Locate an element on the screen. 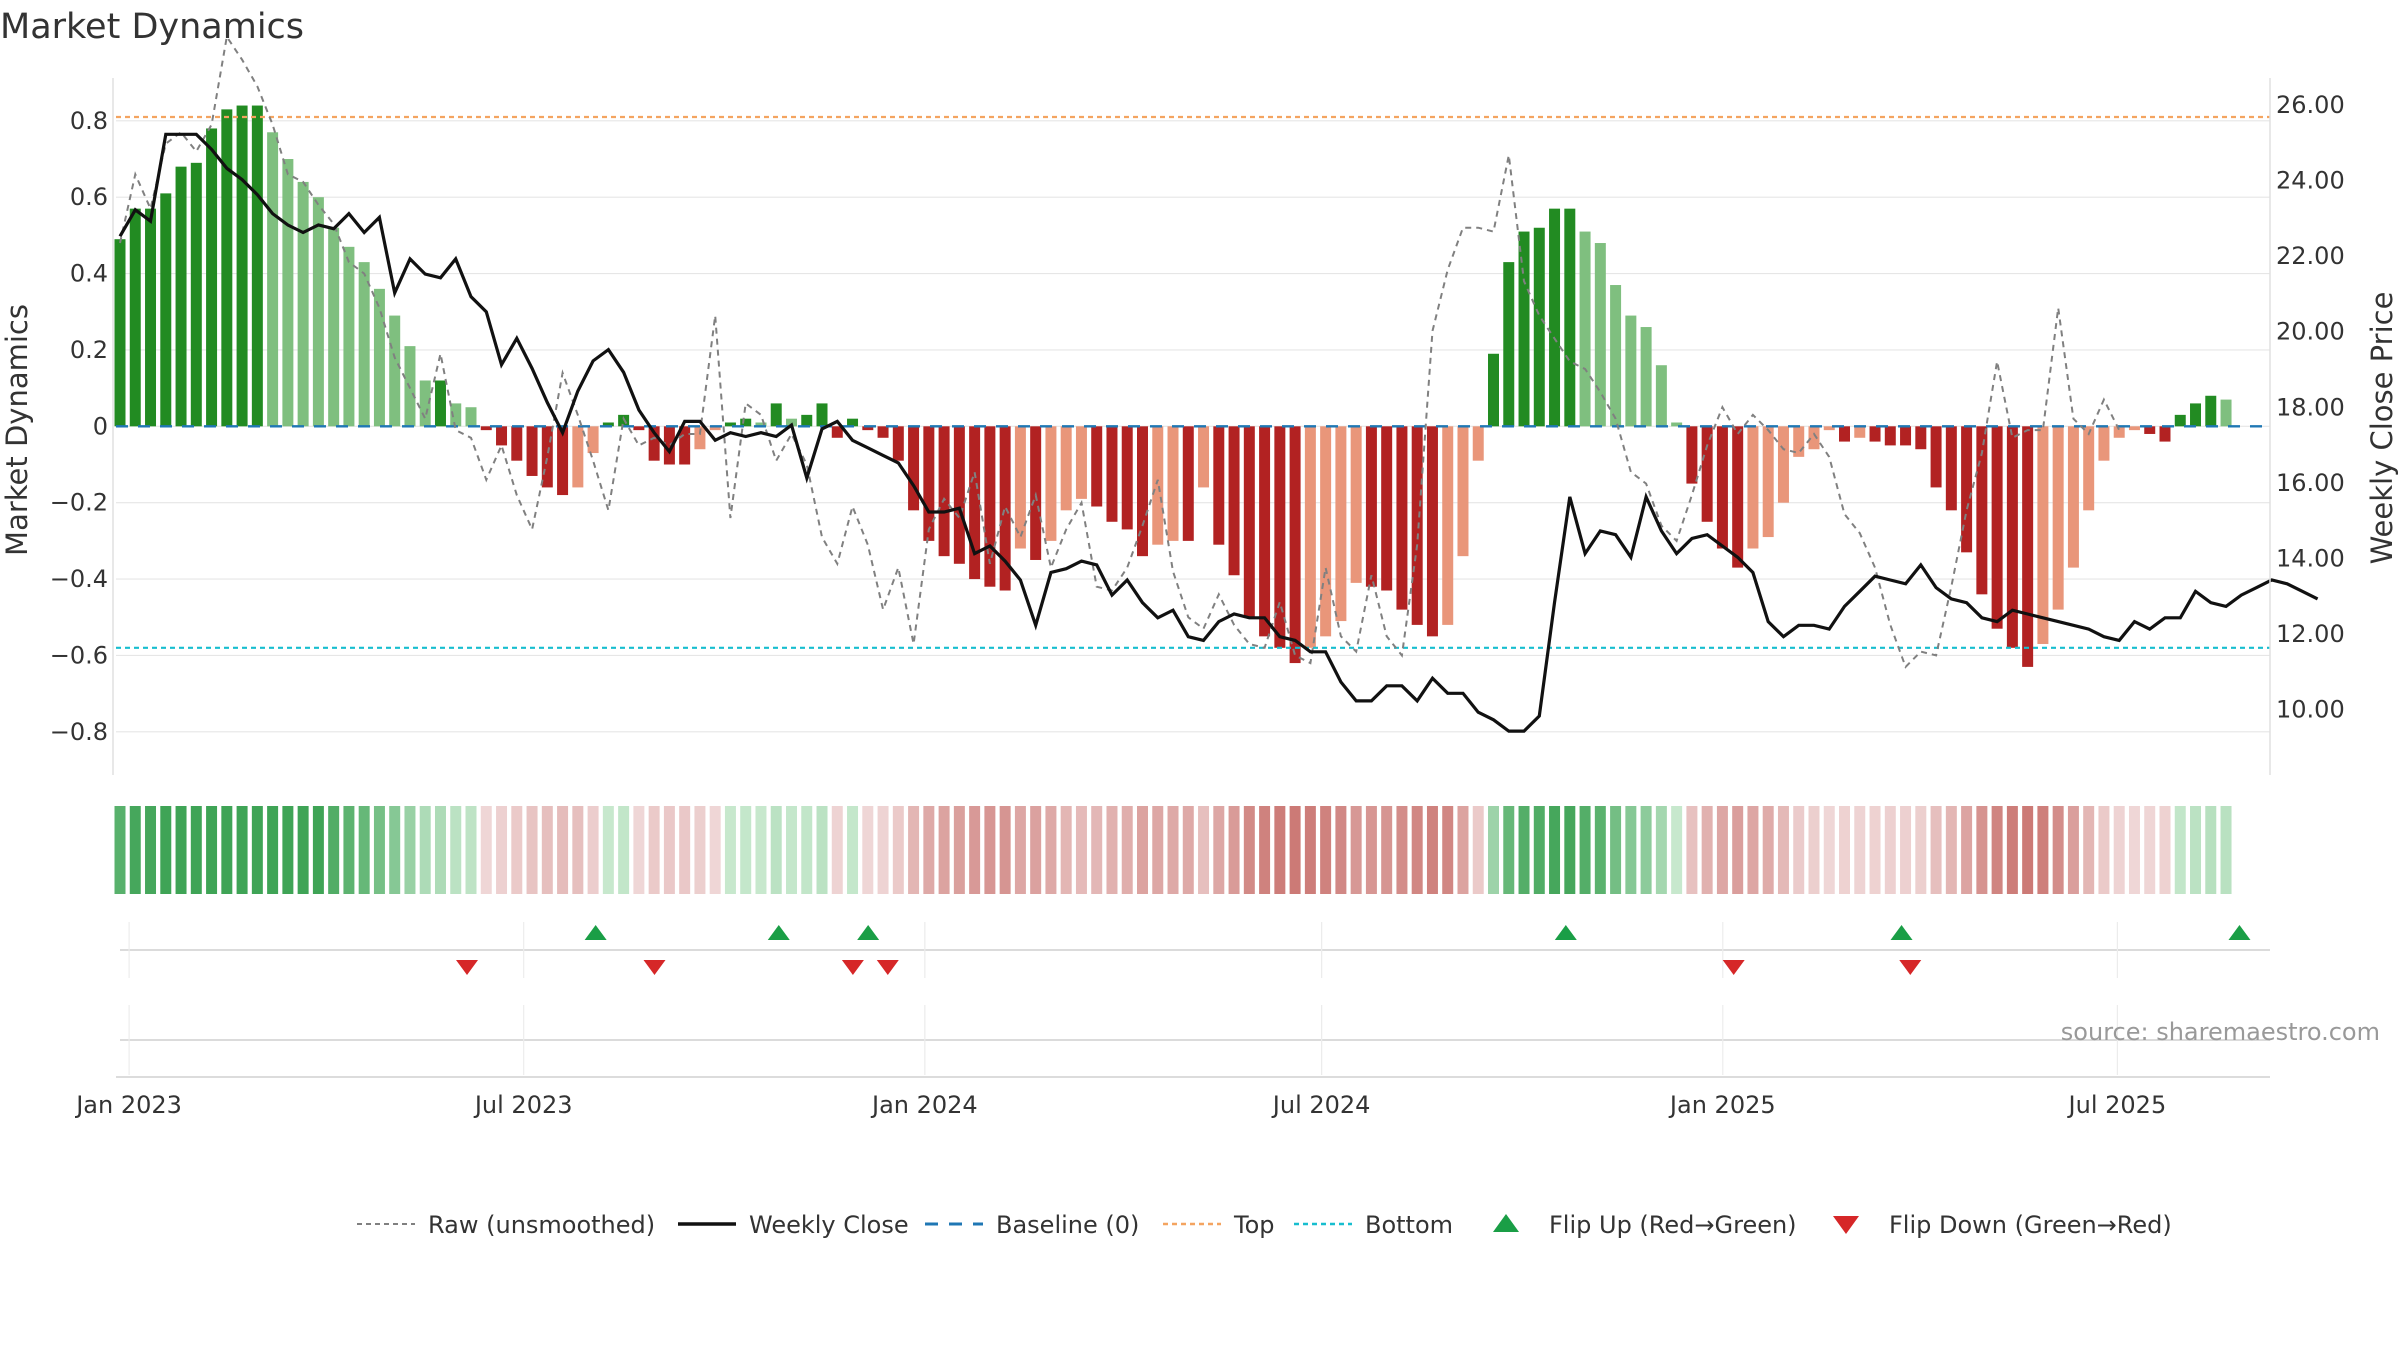 The height and width of the screenshot is (1350, 2400). x-tick-label: Jul 2024 is located at coordinates (1321, 1105).